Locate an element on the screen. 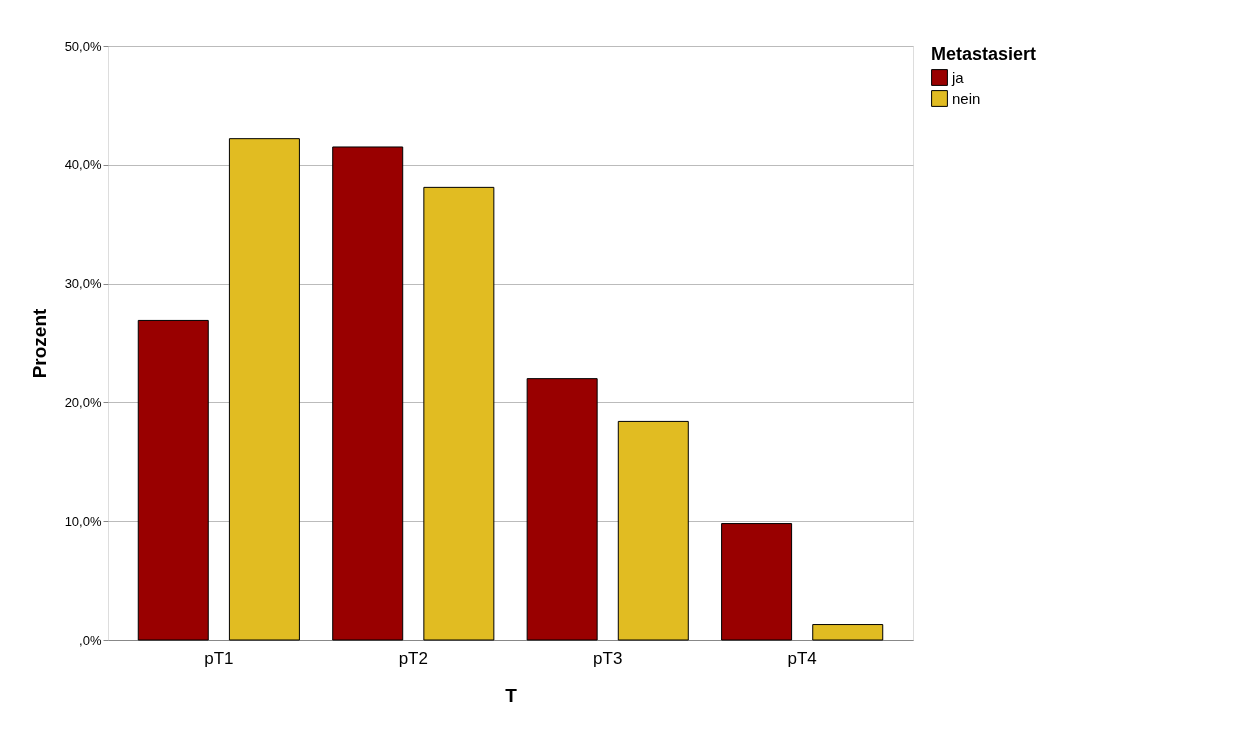 The height and width of the screenshot is (743, 1259). x-axis-title: T is located at coordinates (511, 695).